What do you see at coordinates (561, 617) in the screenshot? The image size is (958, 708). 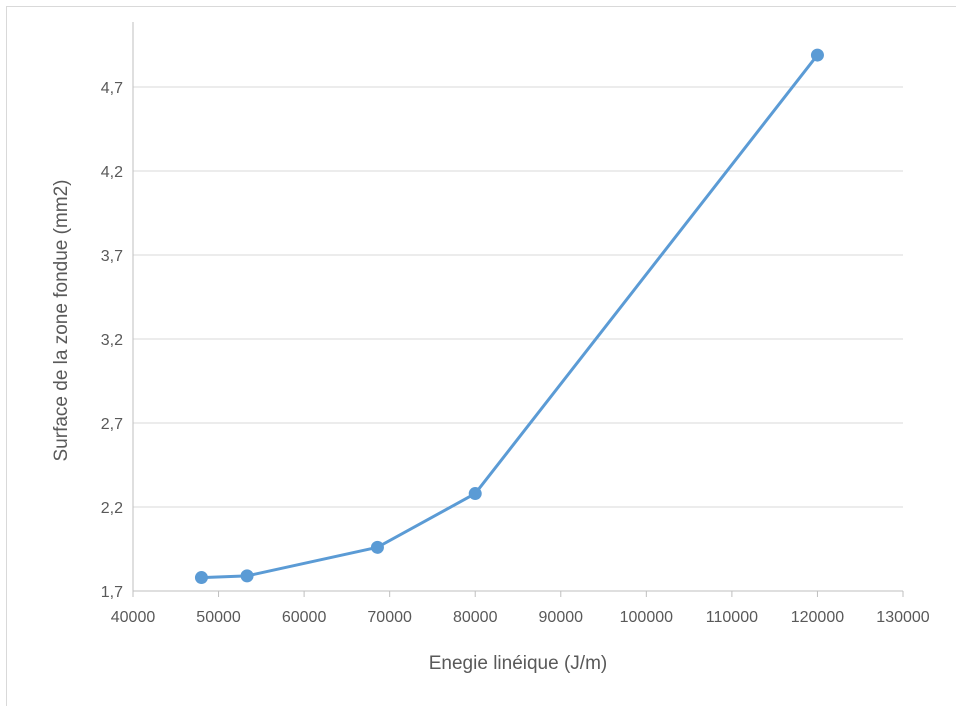 I see `x-tick-label: 90000` at bounding box center [561, 617].